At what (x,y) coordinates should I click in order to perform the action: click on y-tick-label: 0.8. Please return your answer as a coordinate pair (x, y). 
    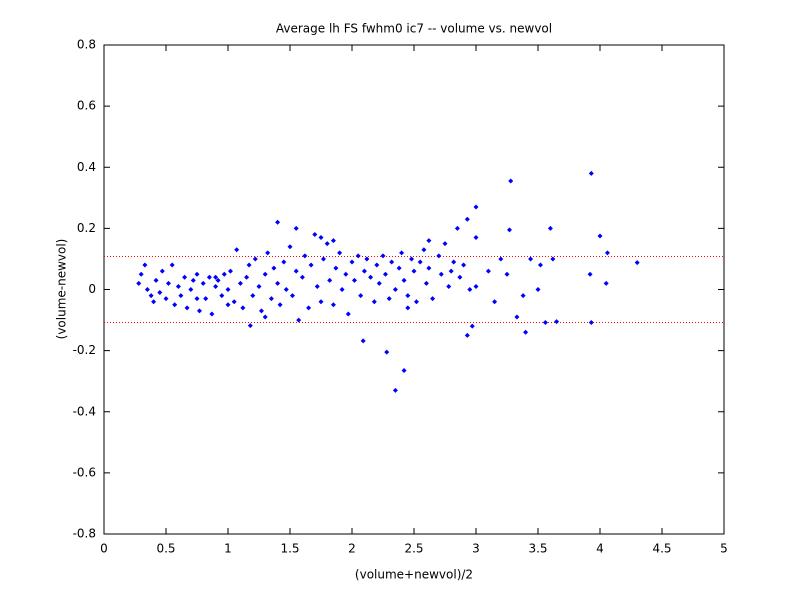
    Looking at the image, I should click on (86, 45).